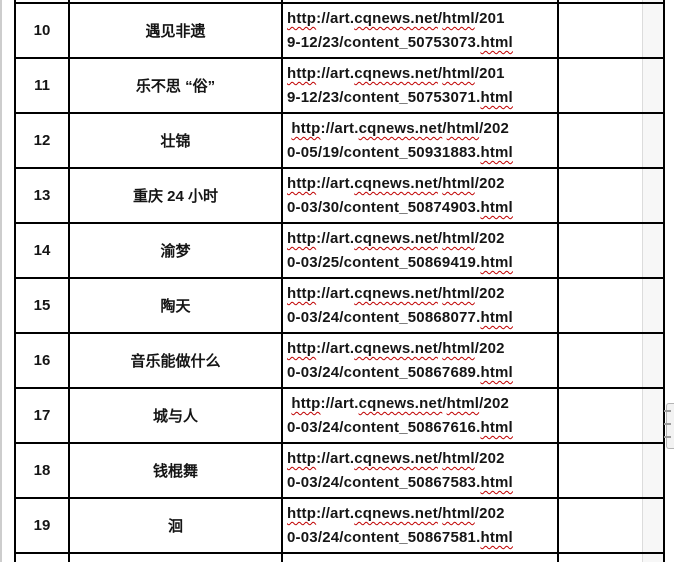 The width and height of the screenshot is (674, 562). What do you see at coordinates (400, 427) in the screenshot?
I see `url-line2: 0-03/24/content_50867616.html` at bounding box center [400, 427].